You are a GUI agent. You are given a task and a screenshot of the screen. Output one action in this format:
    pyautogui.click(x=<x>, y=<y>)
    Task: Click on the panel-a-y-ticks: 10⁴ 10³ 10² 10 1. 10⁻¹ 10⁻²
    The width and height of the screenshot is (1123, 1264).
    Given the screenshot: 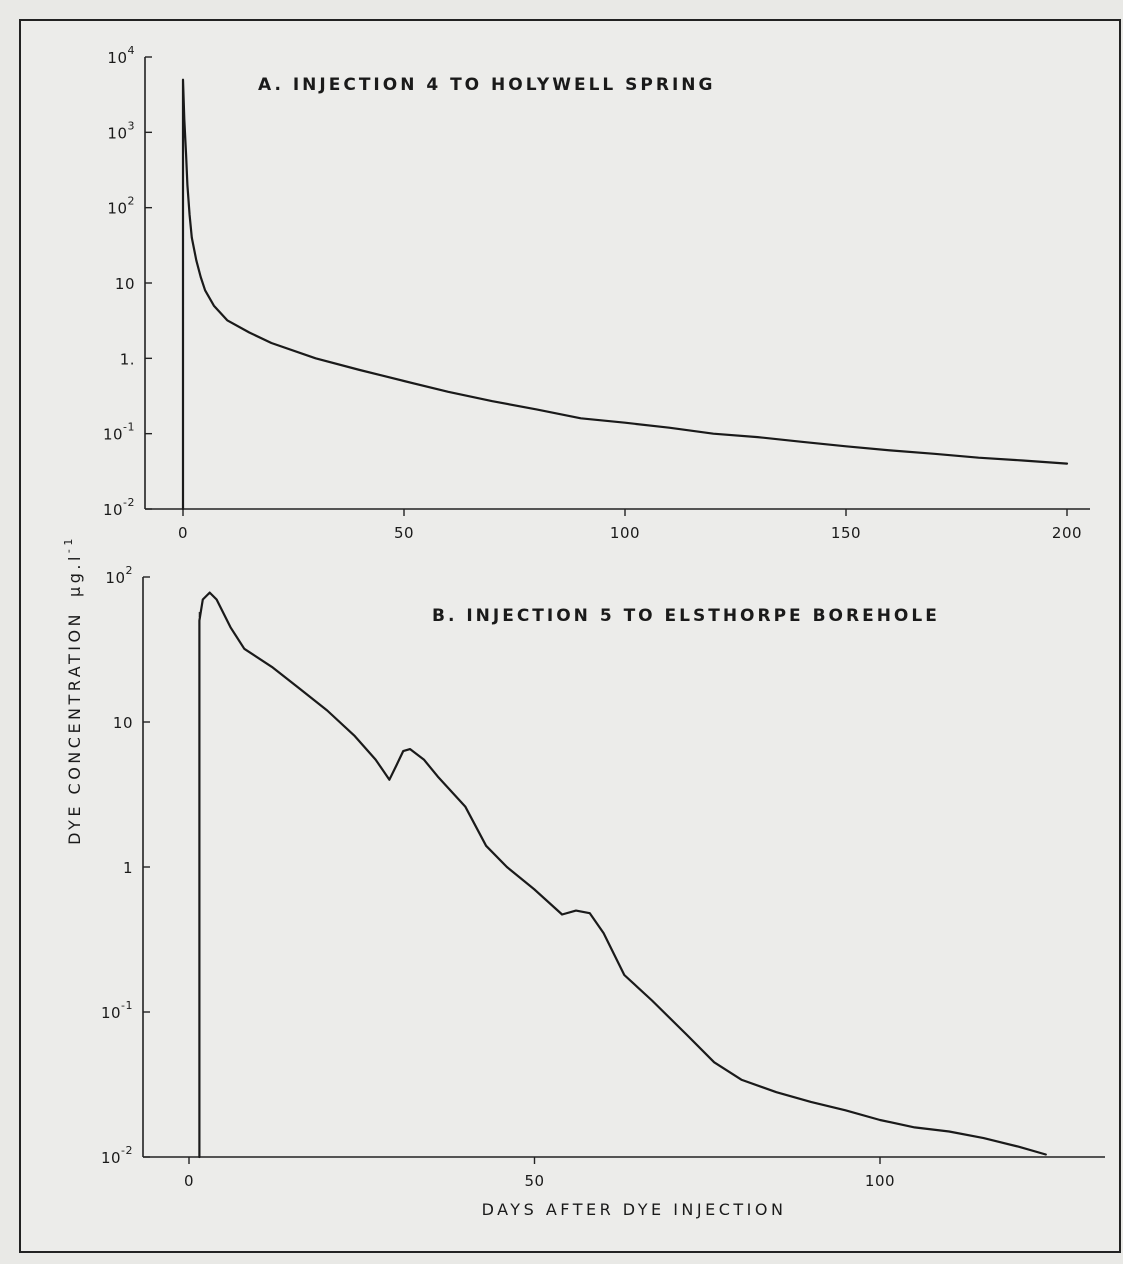 What is the action you would take?
    pyautogui.click(x=127, y=281)
    